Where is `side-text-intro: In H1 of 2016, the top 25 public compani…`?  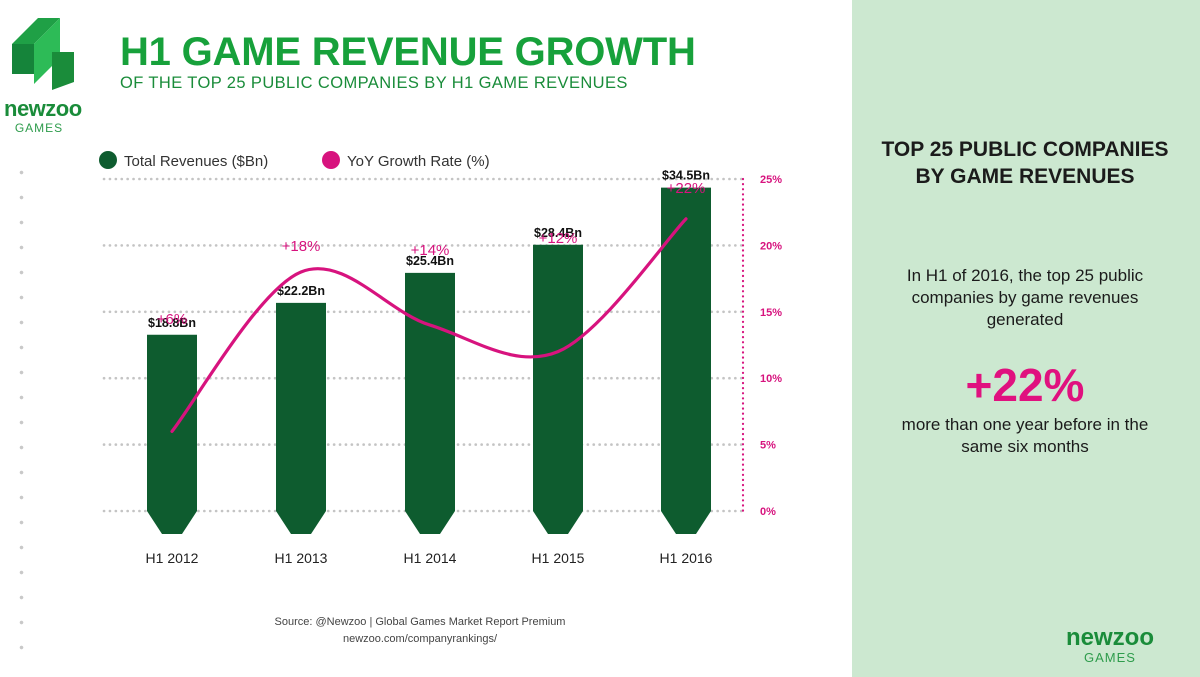
side-text-intro: In H1 of 2016, the top 25 public compani… is located at coordinates (1025, 297).